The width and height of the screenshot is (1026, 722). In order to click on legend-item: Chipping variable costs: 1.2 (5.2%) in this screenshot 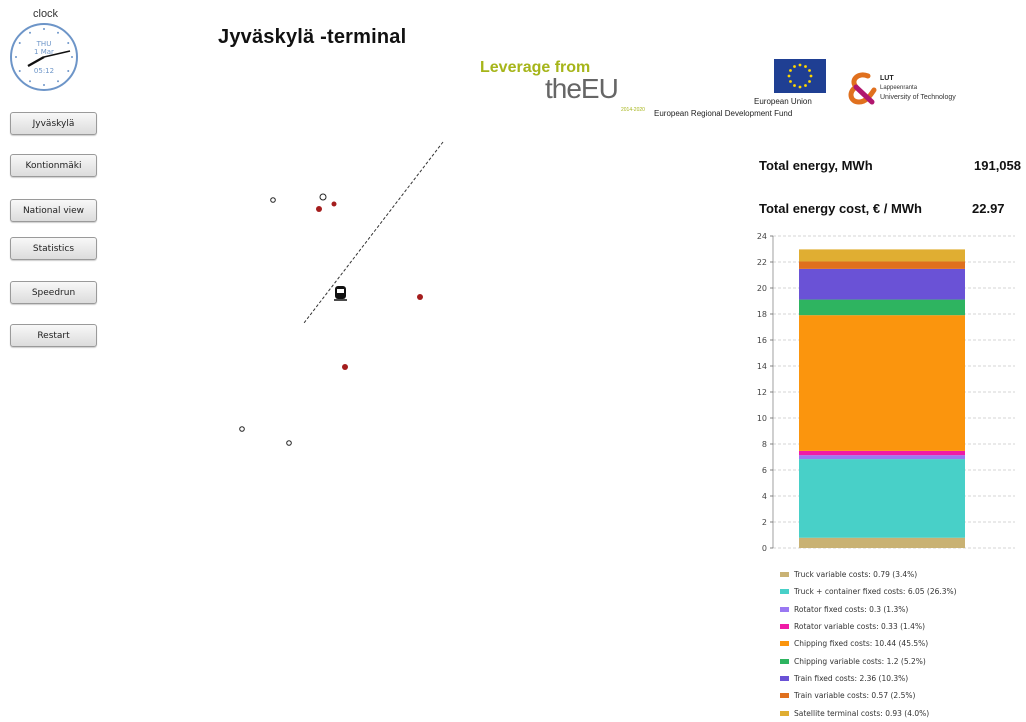, I will do `click(868, 660)`.